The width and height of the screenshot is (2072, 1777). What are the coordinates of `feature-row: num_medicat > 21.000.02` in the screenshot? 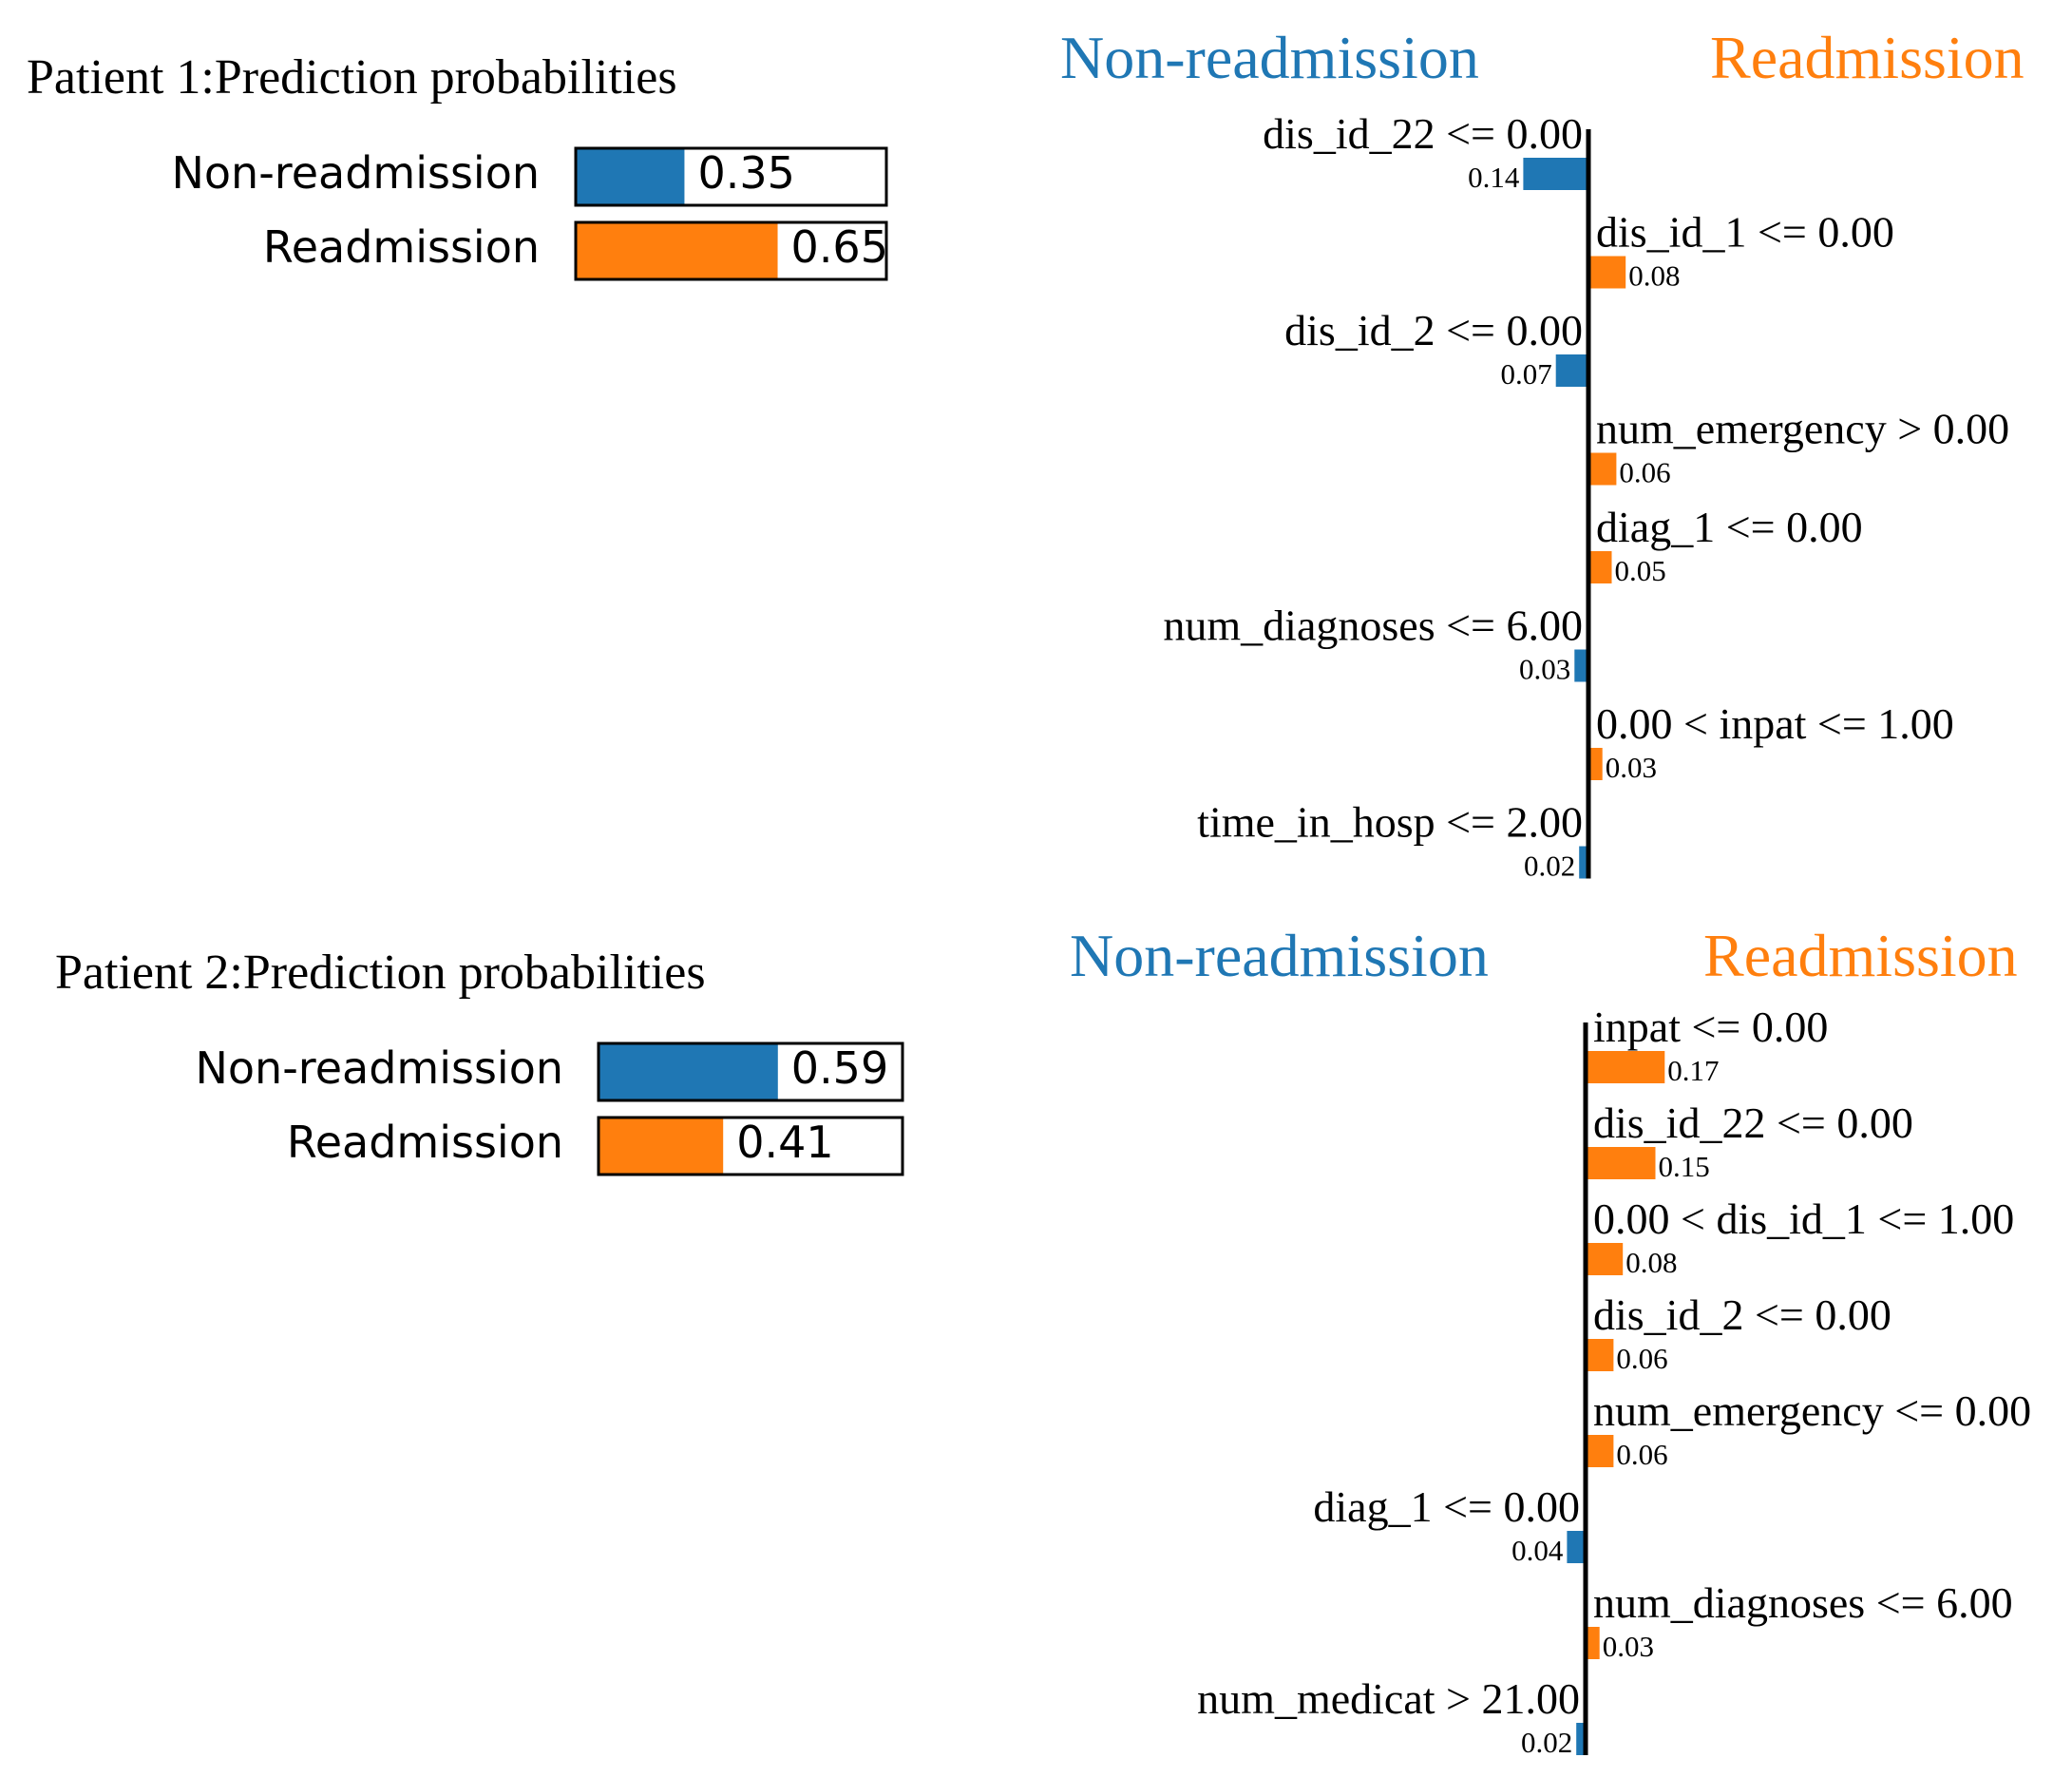 It's located at (1391, 1716).